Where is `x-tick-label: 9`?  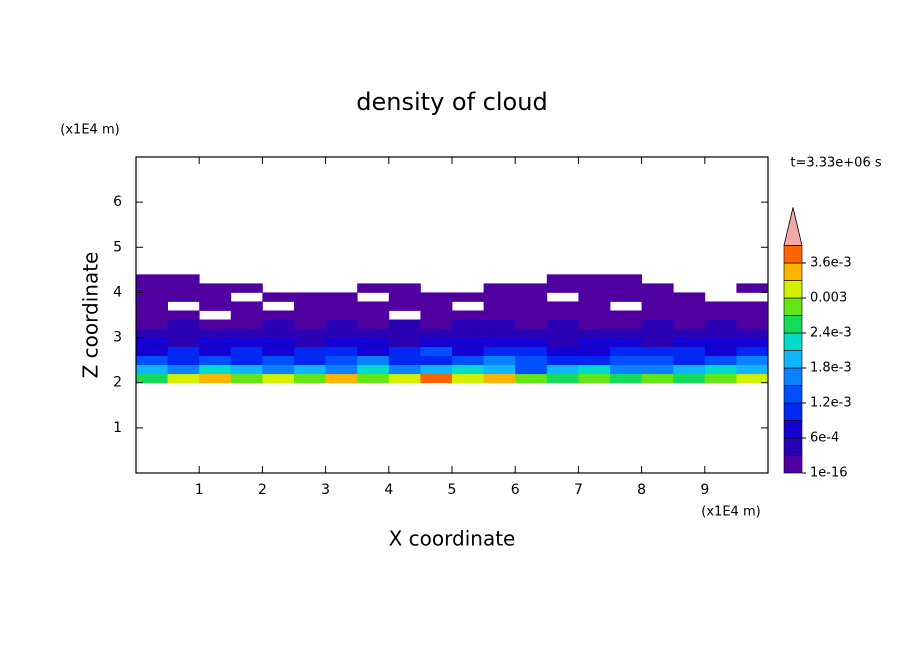 x-tick-label: 9 is located at coordinates (704, 490).